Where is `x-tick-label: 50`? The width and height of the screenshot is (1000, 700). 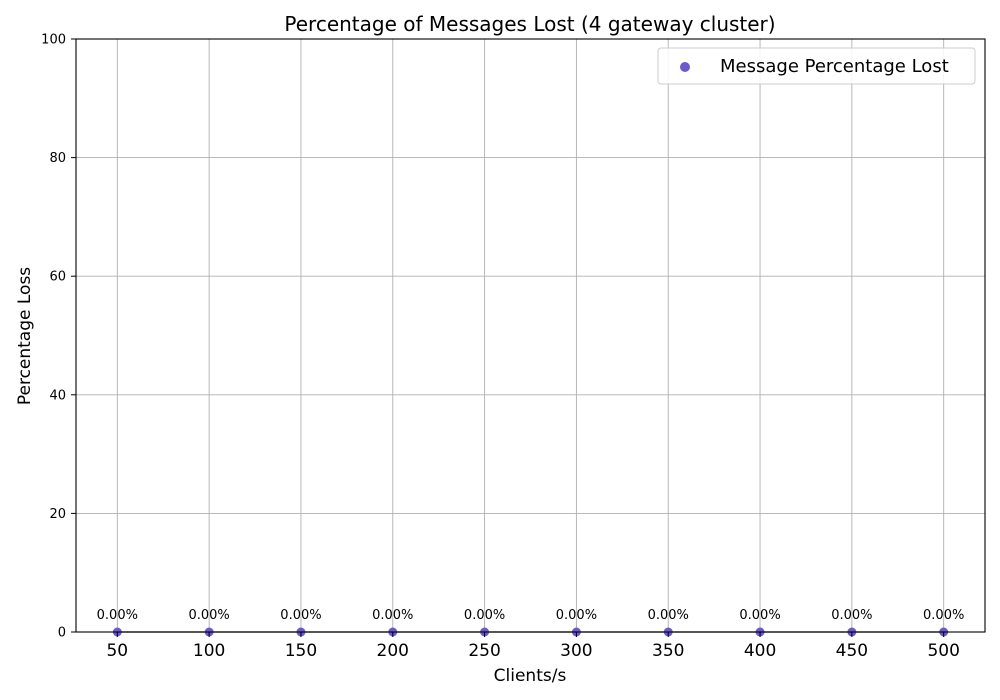 x-tick-label: 50 is located at coordinates (117, 651).